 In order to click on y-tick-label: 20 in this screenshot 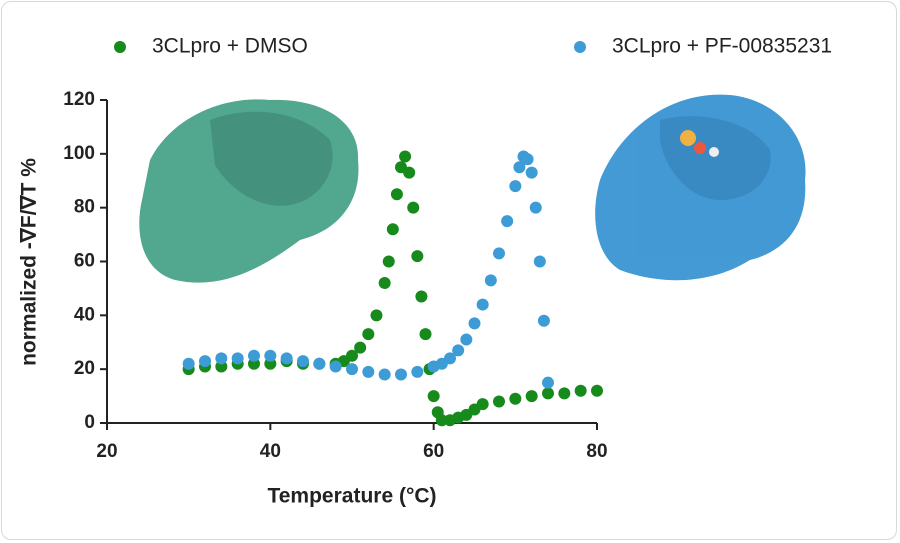, I will do `click(84, 368)`.